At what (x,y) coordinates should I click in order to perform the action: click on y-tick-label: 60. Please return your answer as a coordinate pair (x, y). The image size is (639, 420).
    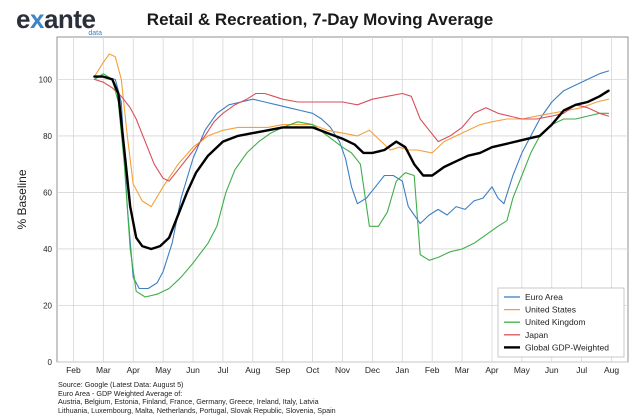
    Looking at the image, I should click on (47, 192).